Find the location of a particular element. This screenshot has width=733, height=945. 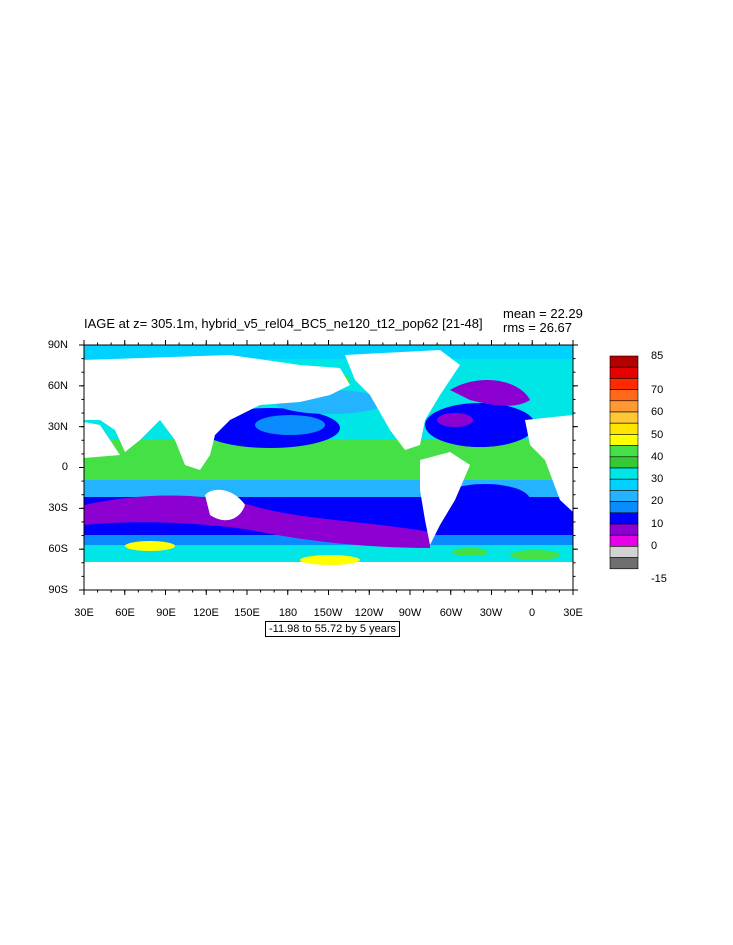

lat-label: 60N is located at coordinates (57, 386).